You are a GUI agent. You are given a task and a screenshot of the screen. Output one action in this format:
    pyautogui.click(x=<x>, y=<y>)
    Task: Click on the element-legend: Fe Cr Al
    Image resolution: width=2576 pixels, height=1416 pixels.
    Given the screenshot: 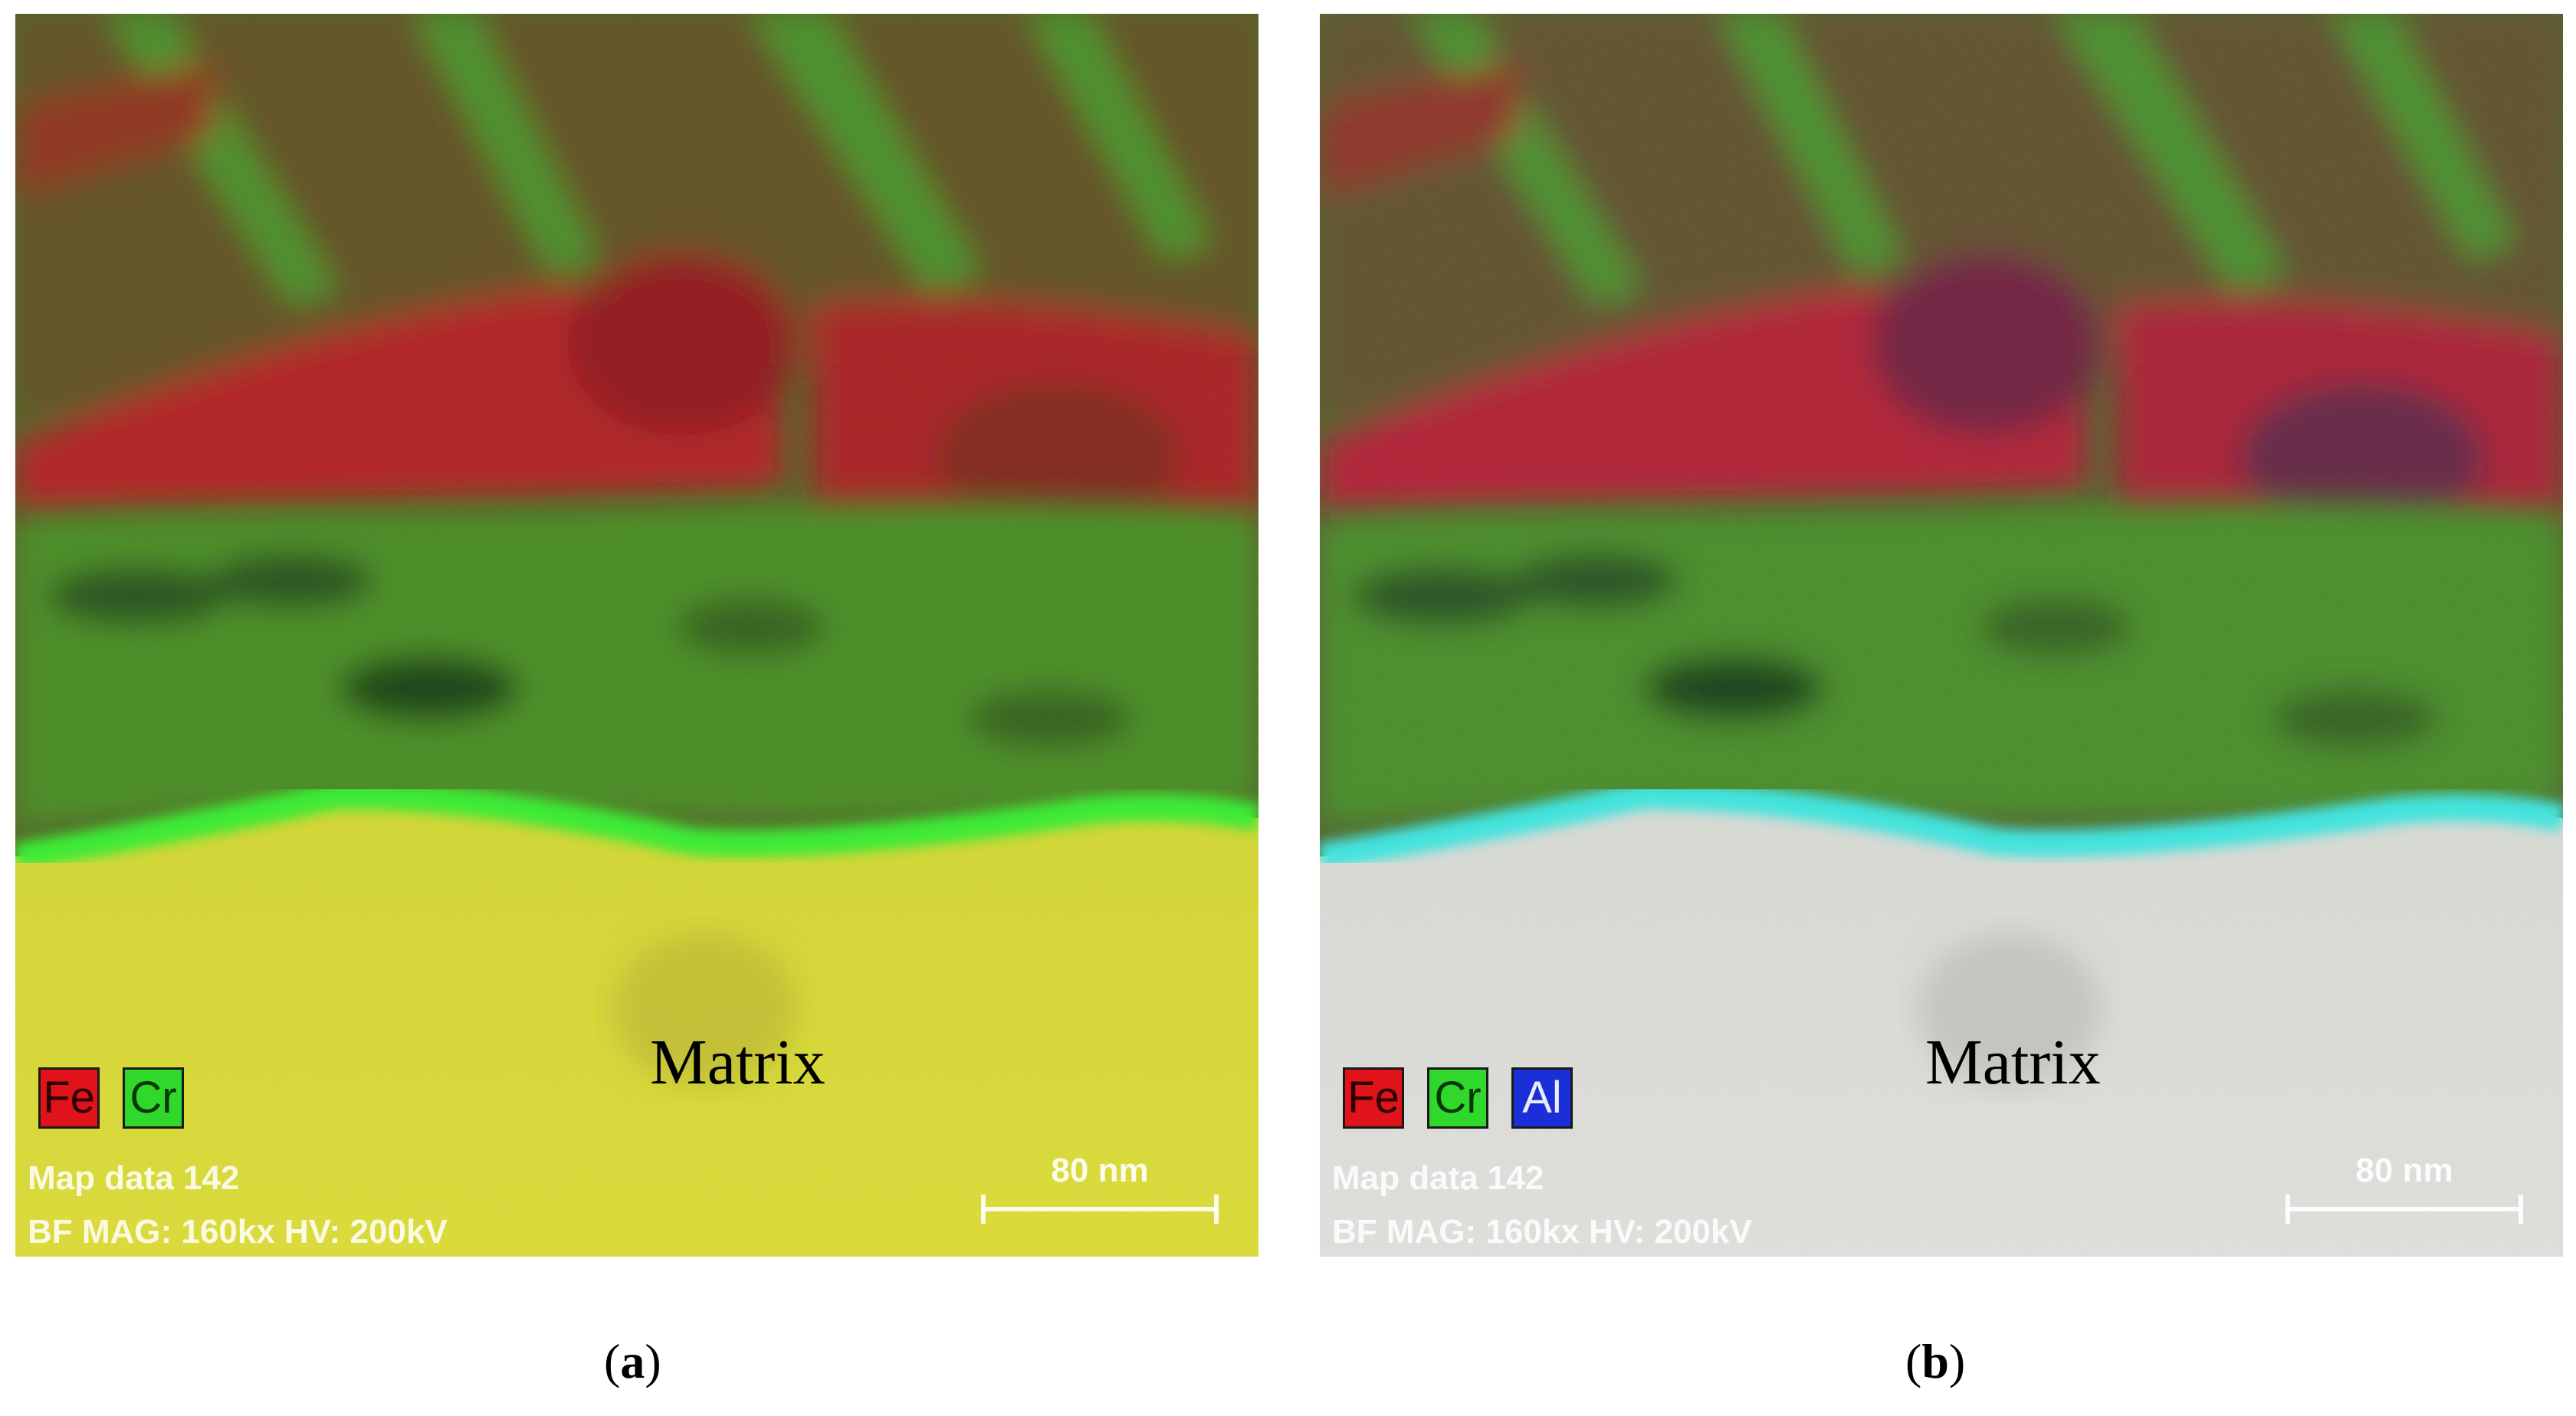 What is the action you would take?
    pyautogui.click(x=1458, y=1098)
    